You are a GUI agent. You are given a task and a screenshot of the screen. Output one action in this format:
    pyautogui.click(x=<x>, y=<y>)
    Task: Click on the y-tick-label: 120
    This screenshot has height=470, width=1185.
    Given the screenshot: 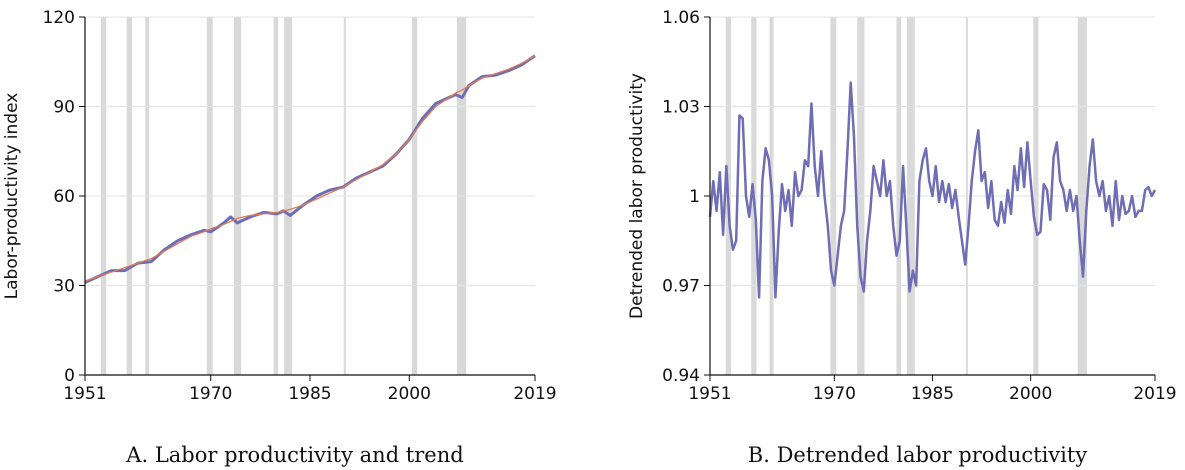 What is the action you would take?
    pyautogui.click(x=59, y=18)
    